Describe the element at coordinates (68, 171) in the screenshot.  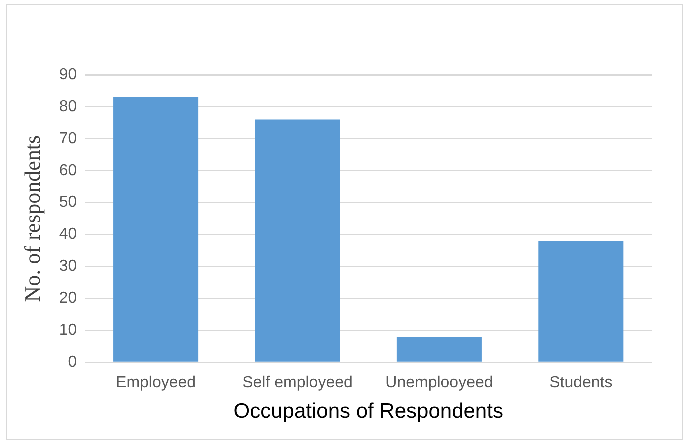
I see `y-tick-label: 60` at that location.